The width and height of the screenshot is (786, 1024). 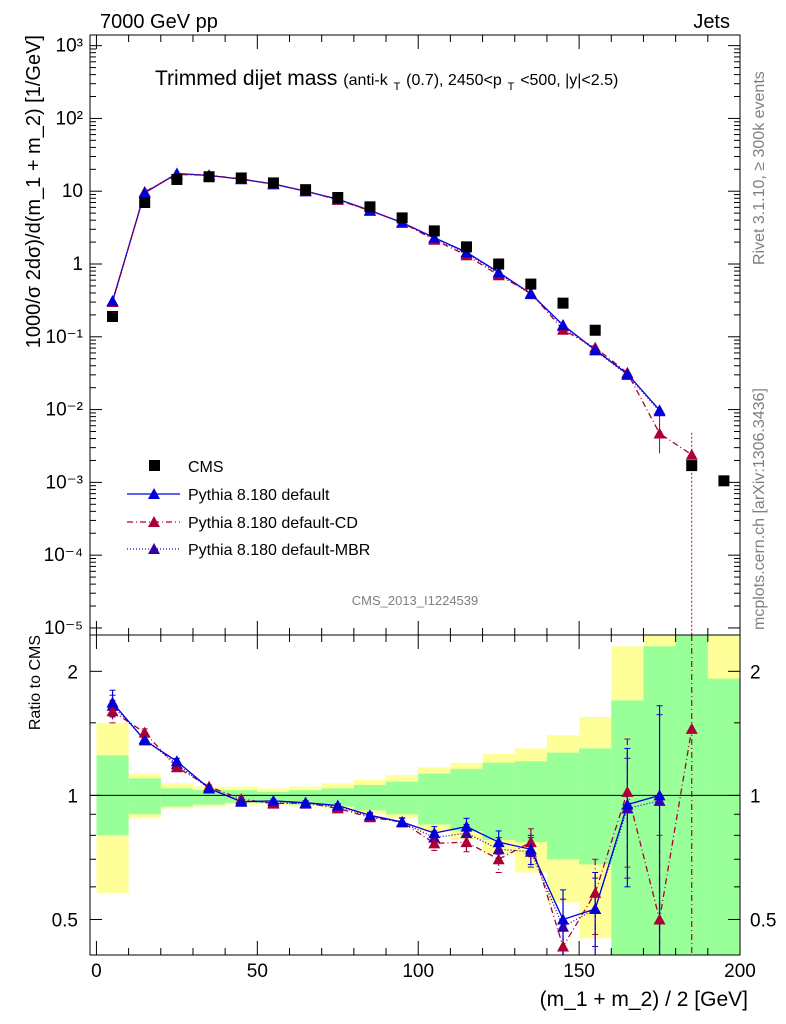 What do you see at coordinates (96, 971) in the screenshot?
I see `x-tick-label: 0` at bounding box center [96, 971].